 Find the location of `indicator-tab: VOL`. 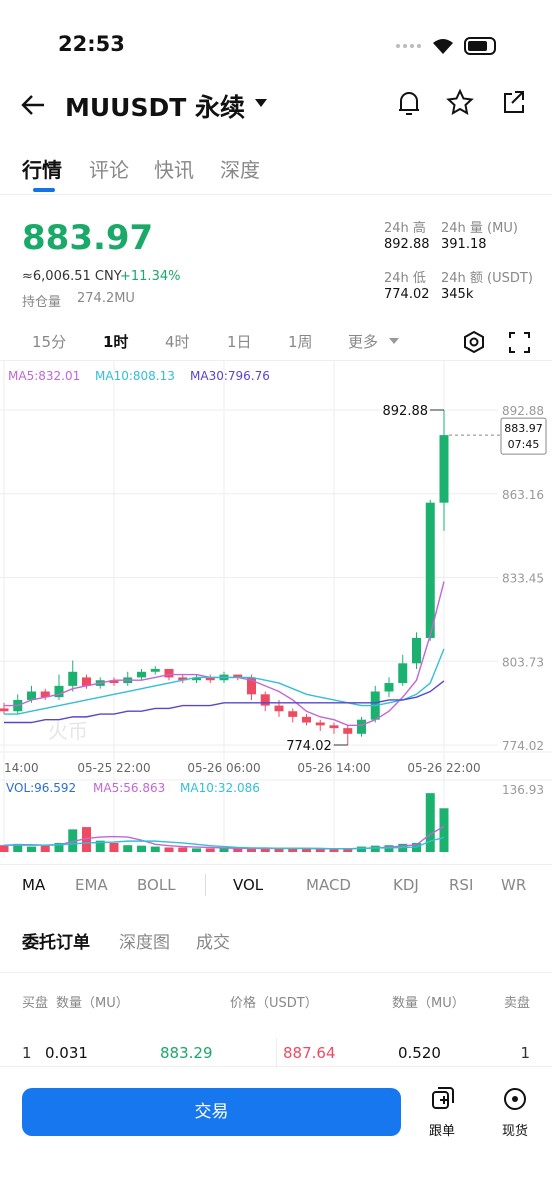

indicator-tab: VOL is located at coordinates (248, 885).